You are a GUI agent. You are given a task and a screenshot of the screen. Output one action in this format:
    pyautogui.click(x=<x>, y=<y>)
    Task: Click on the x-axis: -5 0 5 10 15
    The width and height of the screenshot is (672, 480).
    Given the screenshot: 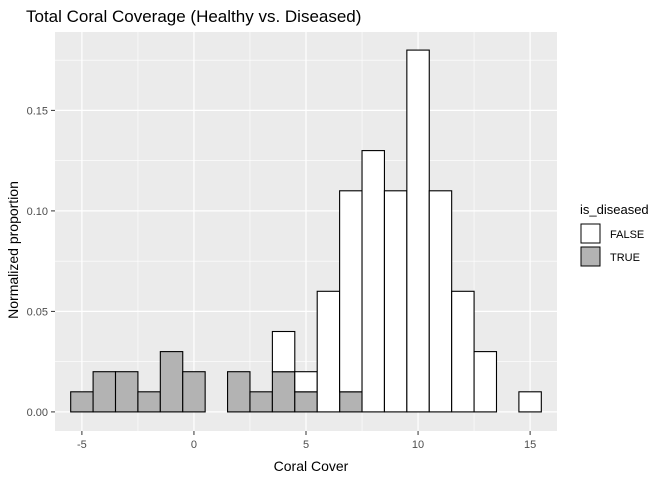 What is the action you would take?
    pyautogui.click(x=306, y=441)
    